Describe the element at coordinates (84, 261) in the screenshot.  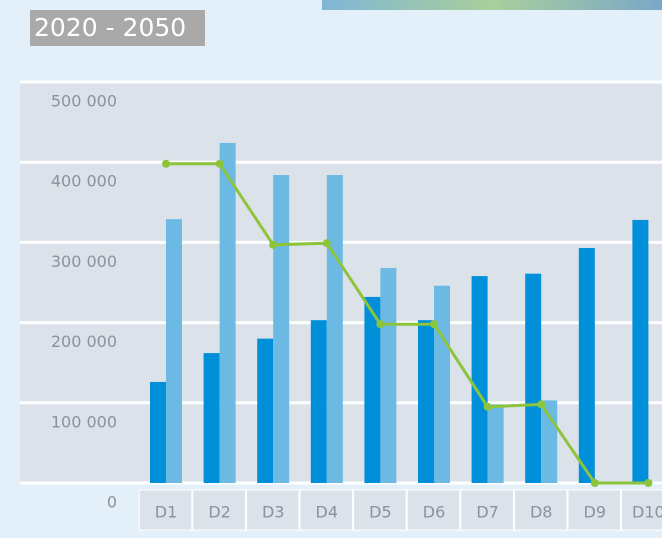
I see `y-tick-label: 300 000` at that location.